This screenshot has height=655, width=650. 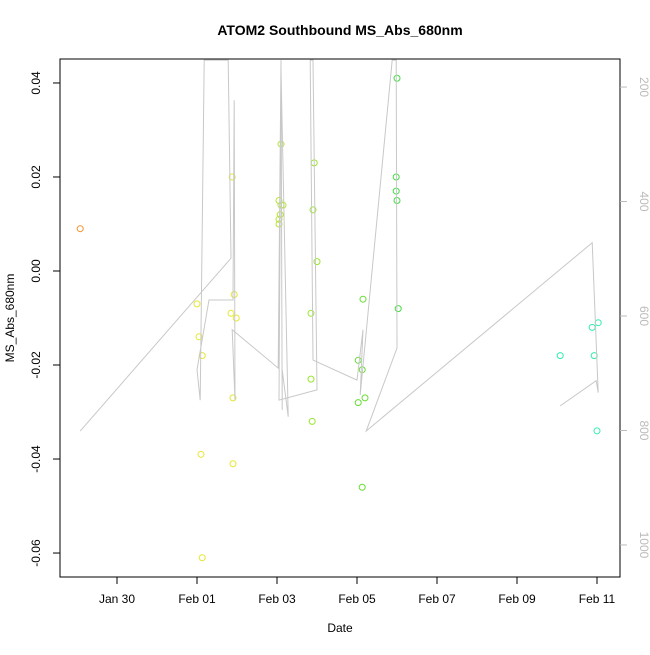 What do you see at coordinates (36, 459) in the screenshot?
I see `y-tick-label: -0.04` at bounding box center [36, 459].